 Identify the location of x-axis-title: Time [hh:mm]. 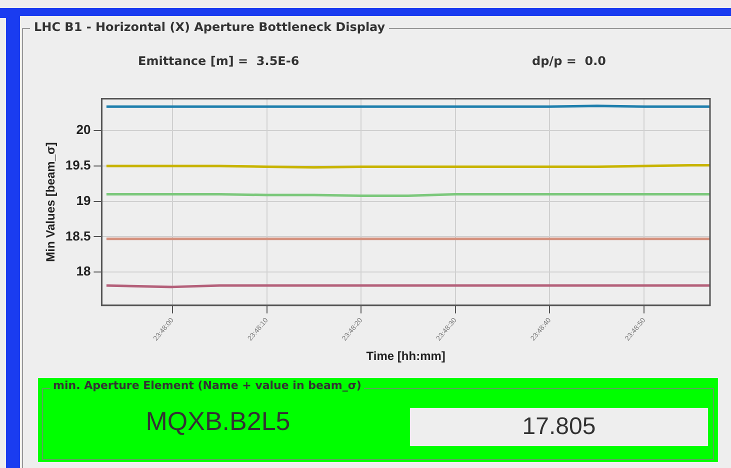
(406, 356).